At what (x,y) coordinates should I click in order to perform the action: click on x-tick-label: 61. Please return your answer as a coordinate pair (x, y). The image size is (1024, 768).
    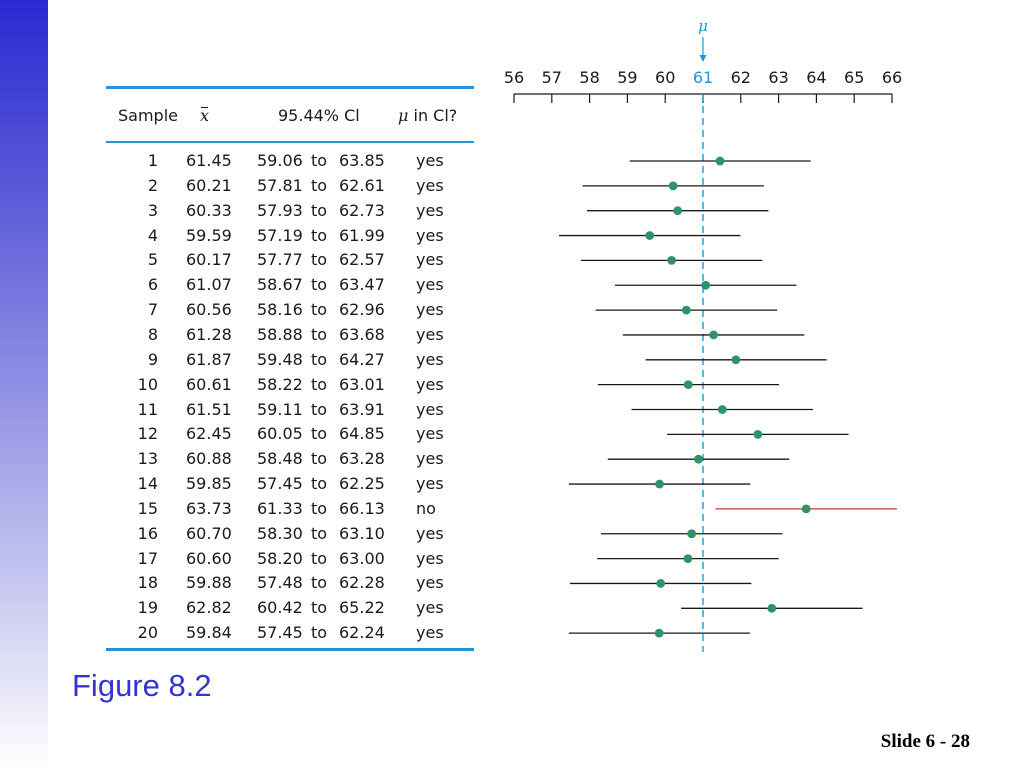
    Looking at the image, I should click on (703, 77).